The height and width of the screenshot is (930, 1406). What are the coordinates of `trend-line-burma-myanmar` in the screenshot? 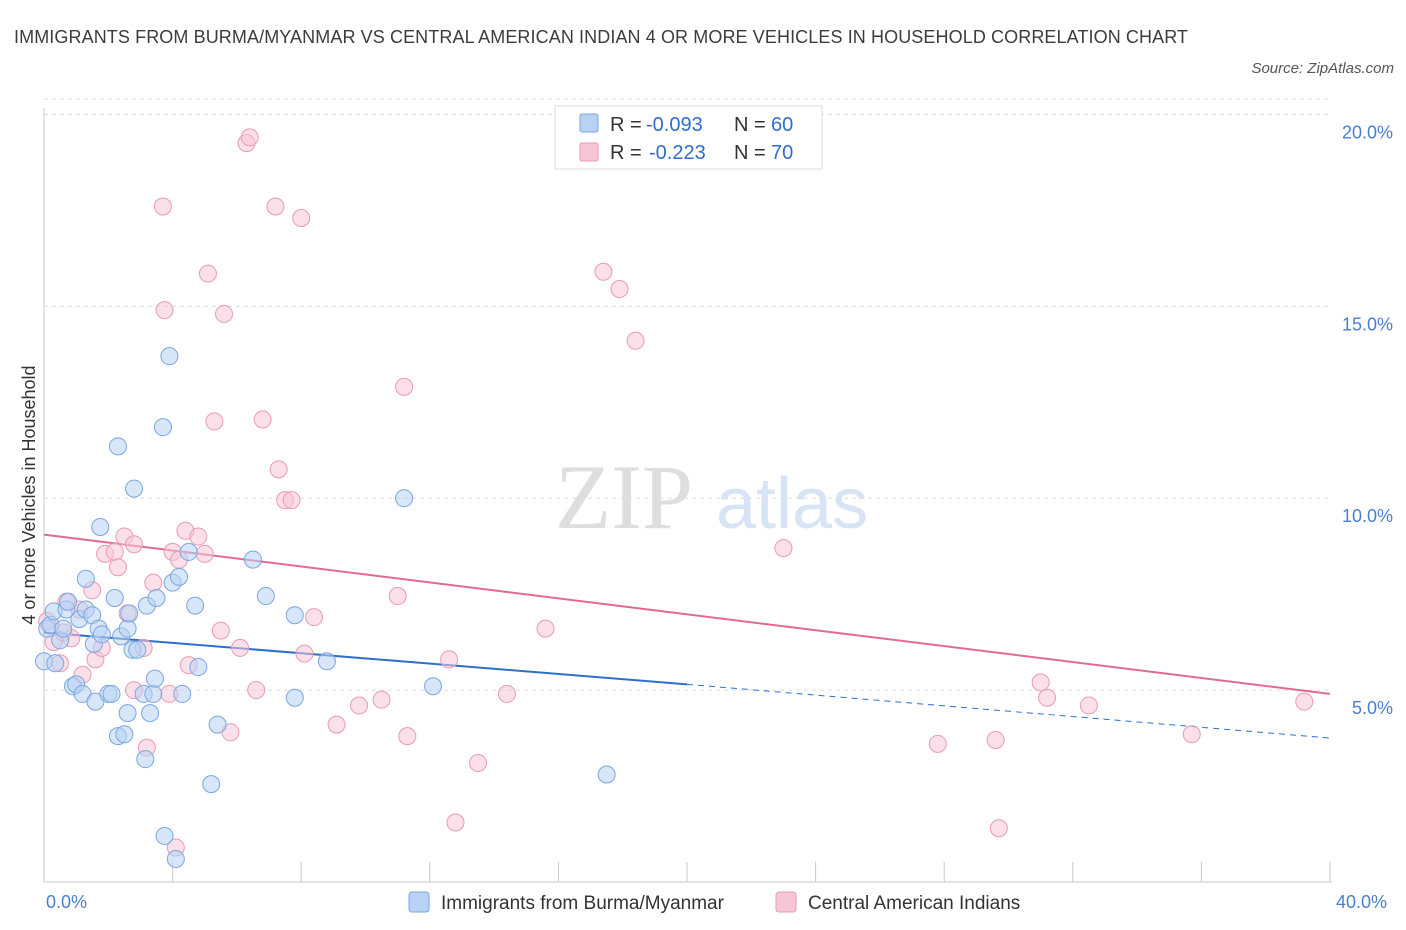 It's located at (365, 658).